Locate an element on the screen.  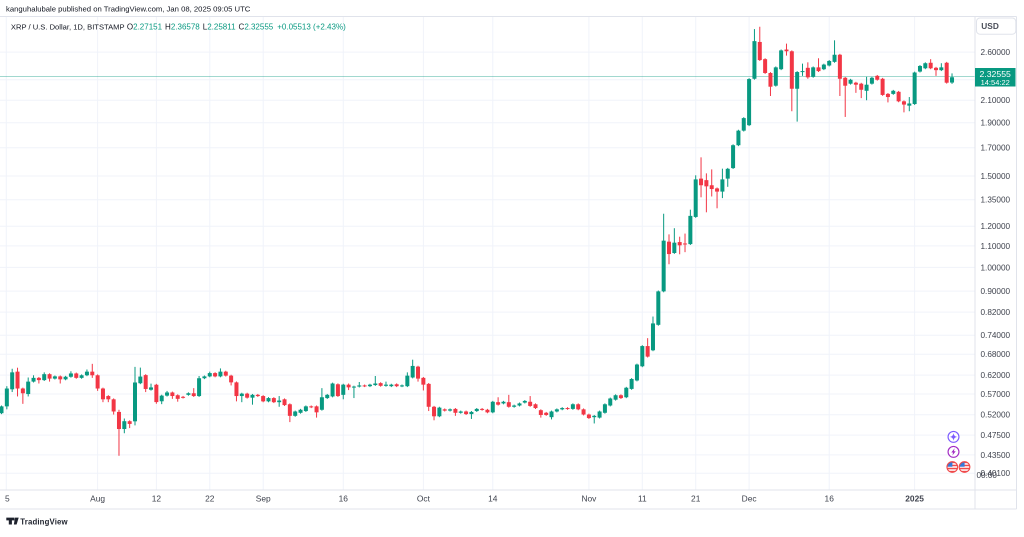
svg-text: 1.00000 is located at coordinates (996, 267).